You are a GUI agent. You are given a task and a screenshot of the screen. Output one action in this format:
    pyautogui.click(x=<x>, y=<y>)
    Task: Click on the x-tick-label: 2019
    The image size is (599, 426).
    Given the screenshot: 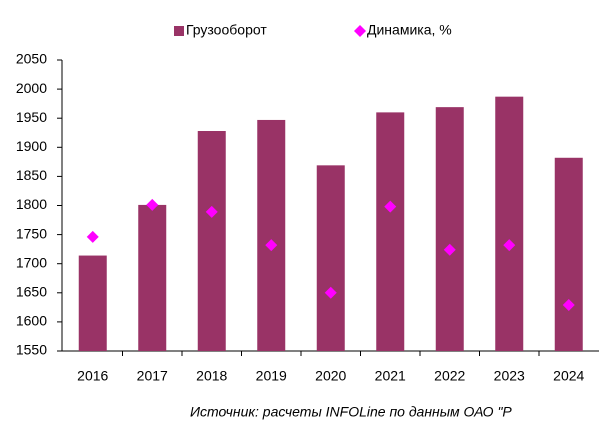 What is the action you would take?
    pyautogui.click(x=271, y=376)
    